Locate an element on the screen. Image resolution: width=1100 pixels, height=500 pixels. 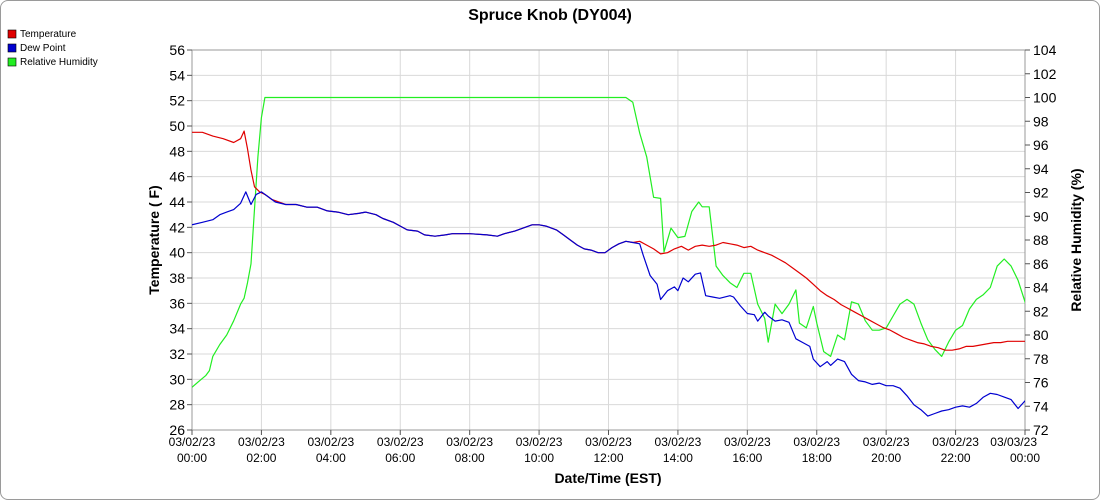
y2-tick-label: 92 is located at coordinates (1041, 193).